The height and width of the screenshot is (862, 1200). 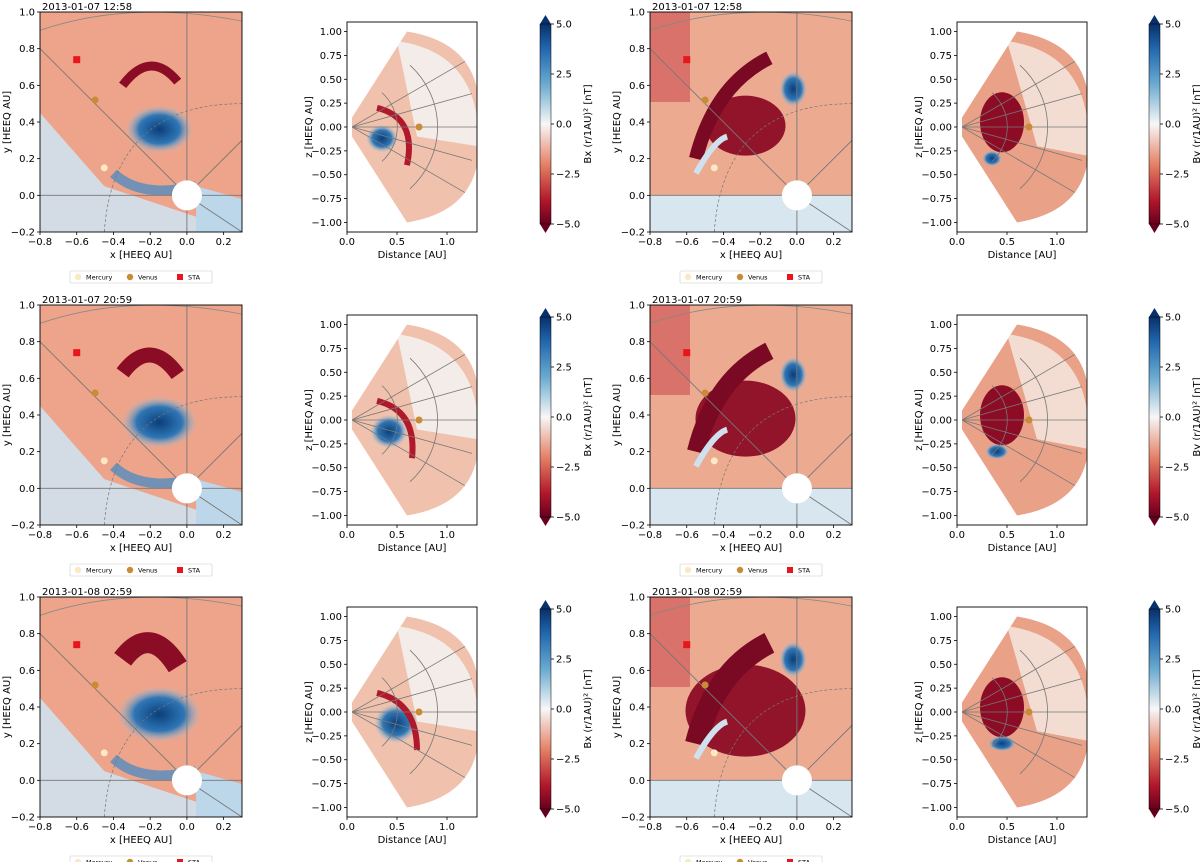 What do you see at coordinates (1002, 743) in the screenshot?
I see `blue-spot` at bounding box center [1002, 743].